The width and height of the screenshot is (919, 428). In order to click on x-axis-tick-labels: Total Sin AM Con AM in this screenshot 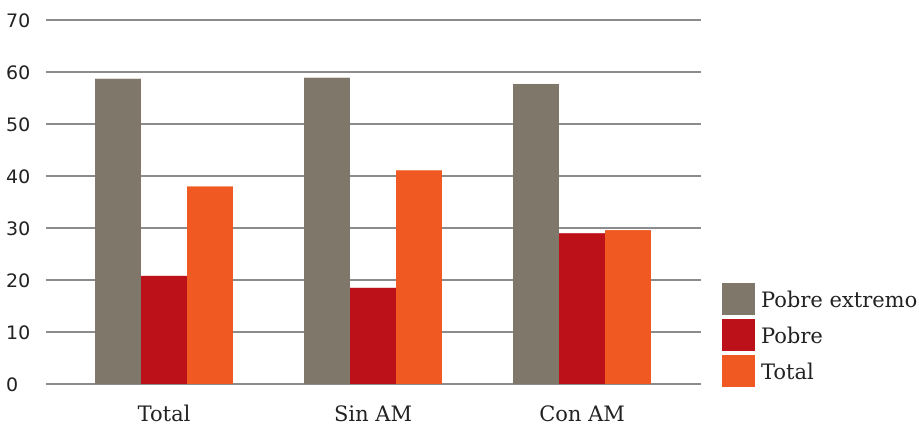, I will do `click(381, 414)`.